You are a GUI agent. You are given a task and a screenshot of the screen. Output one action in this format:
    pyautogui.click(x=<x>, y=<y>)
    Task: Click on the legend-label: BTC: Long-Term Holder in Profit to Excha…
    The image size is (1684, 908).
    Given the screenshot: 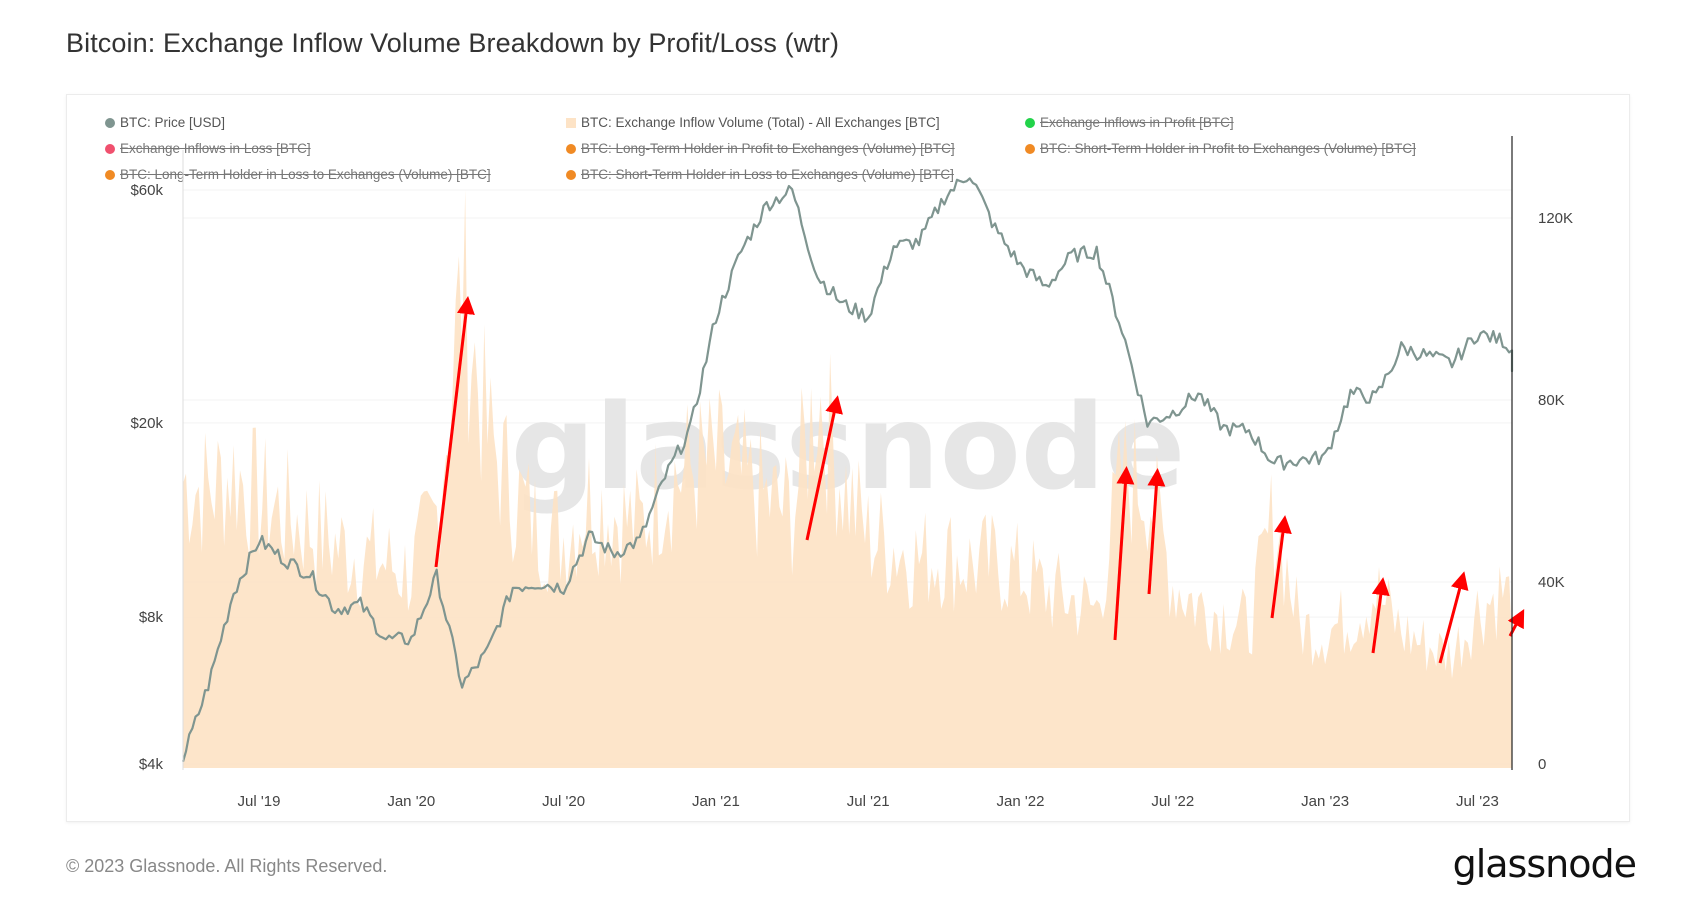 What is the action you would take?
    pyautogui.click(x=768, y=148)
    